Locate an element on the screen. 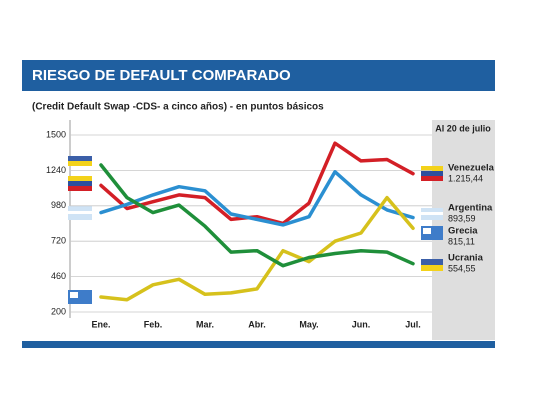  y-tick-label: 720 is located at coordinates (58, 241).